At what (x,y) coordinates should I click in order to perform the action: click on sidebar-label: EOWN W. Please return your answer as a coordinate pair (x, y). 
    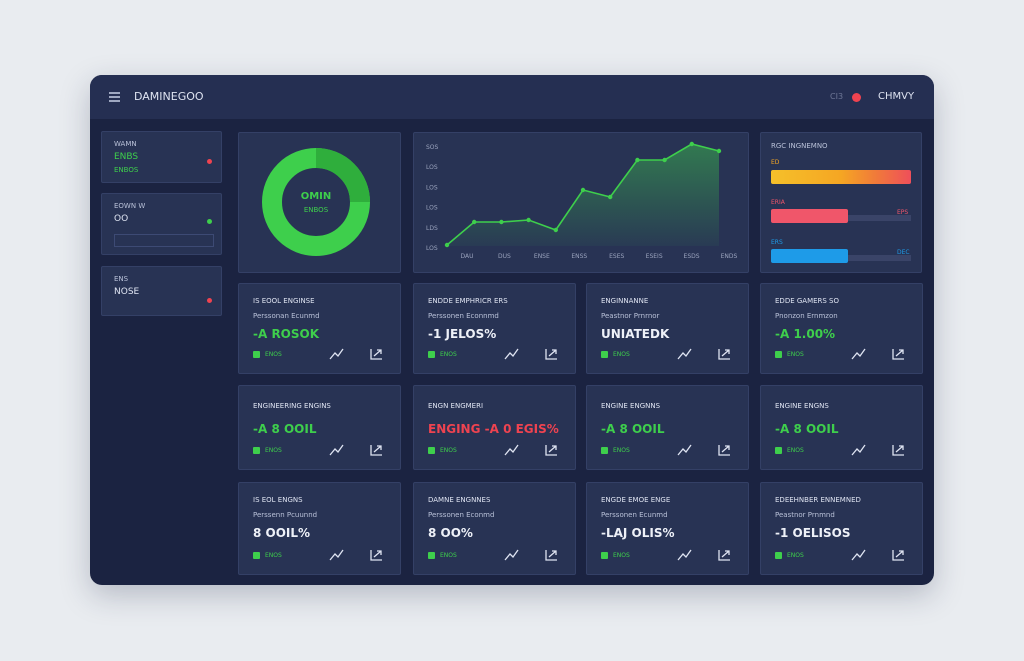
    Looking at the image, I should click on (130, 206).